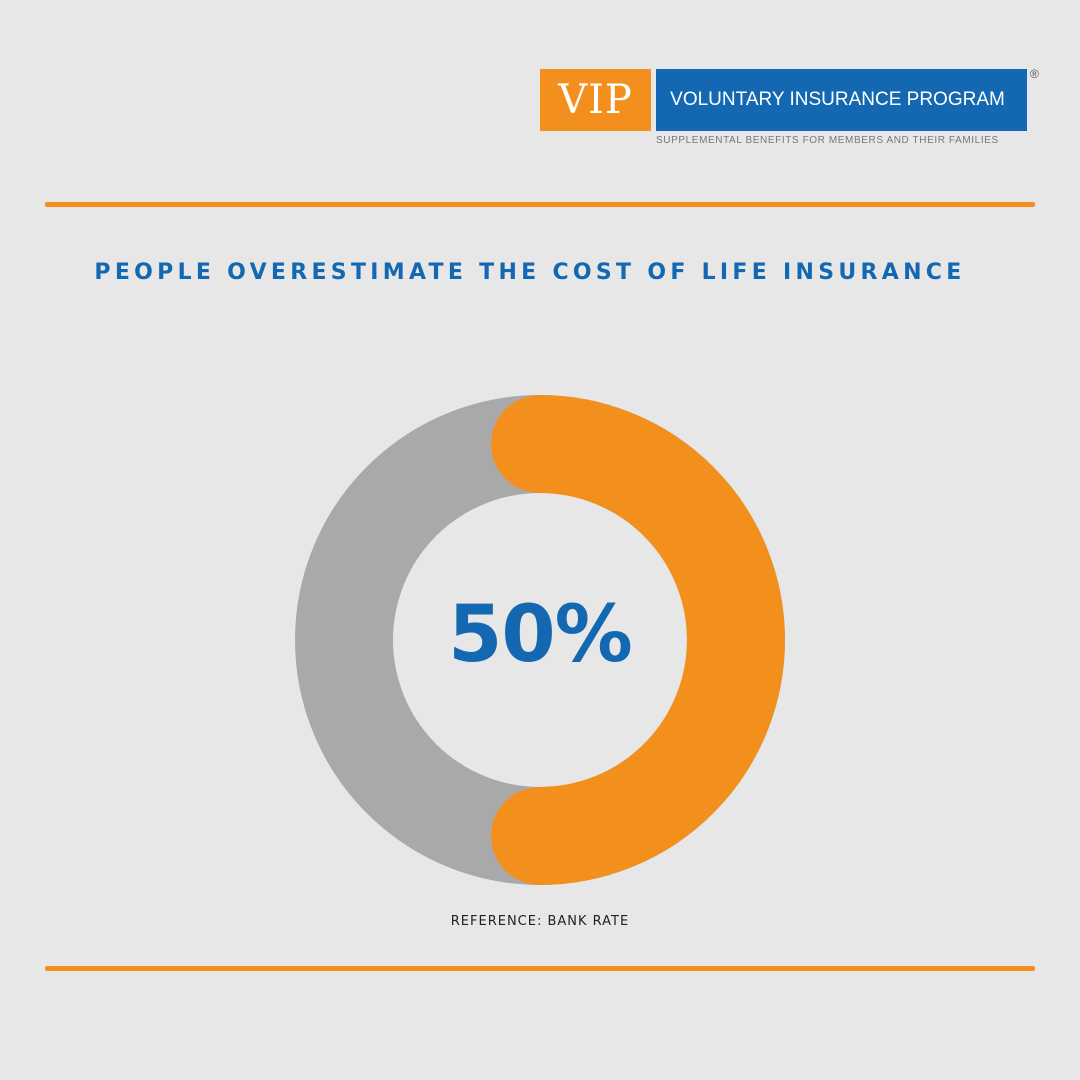 The image size is (1080, 1080). Describe the element at coordinates (540, 968) in the screenshot. I see `bottom-divider` at that location.